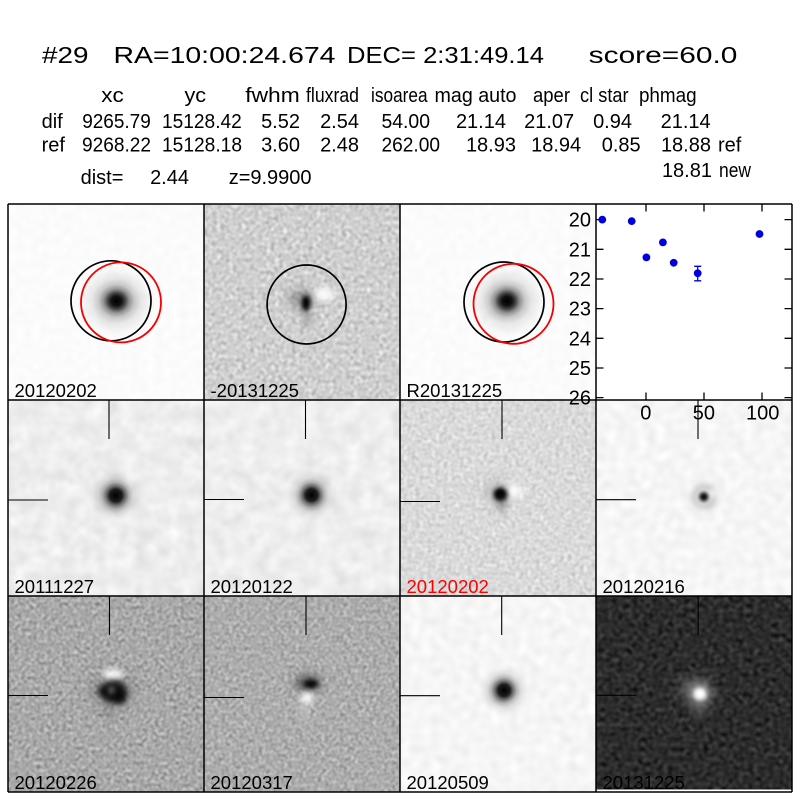 This screenshot has height=805, width=800. Describe the element at coordinates (491, 146) in the screenshot. I see `svg-text: 18.93` at that location.